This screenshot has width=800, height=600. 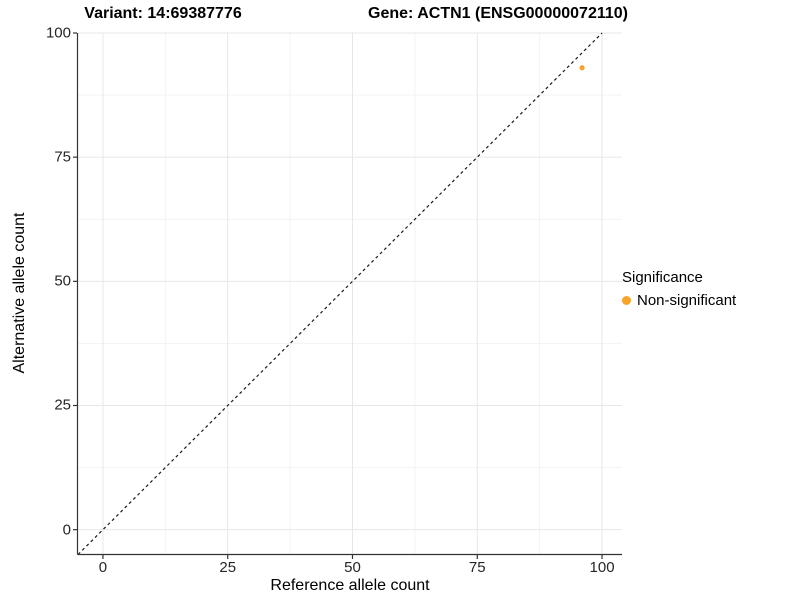 I want to click on x-tick-label: 0, so click(x=103, y=567).